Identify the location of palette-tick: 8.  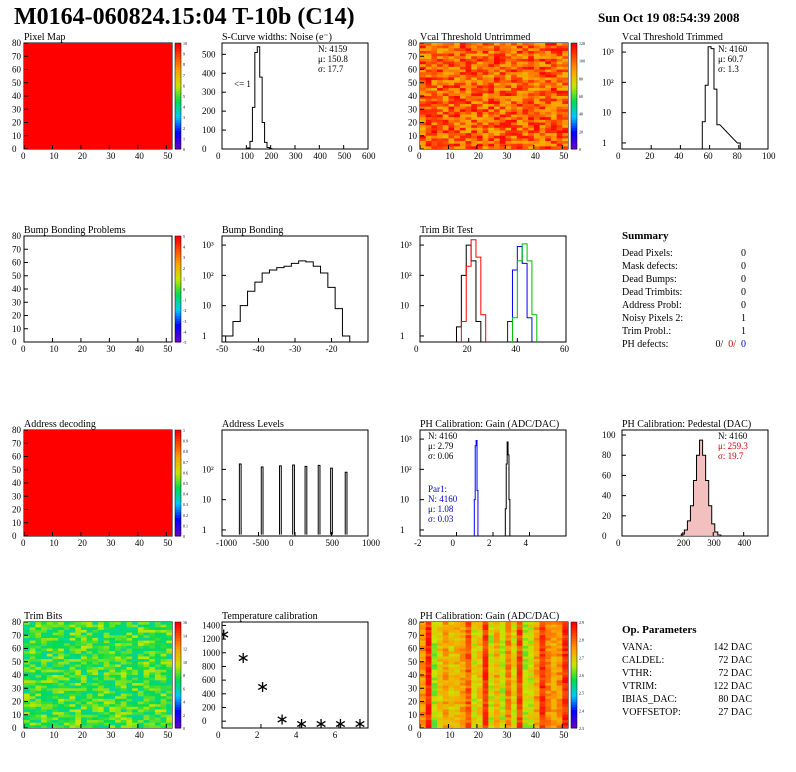
(184, 675).